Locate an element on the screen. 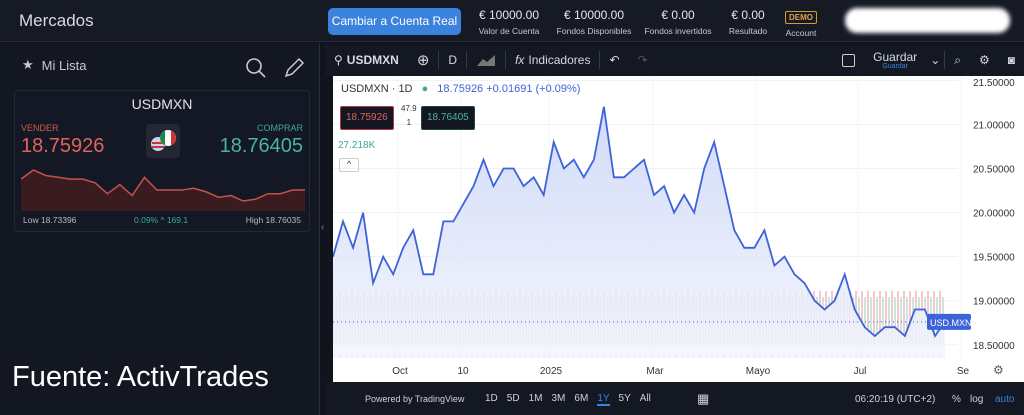  search-icon: ⚲ is located at coordinates (338, 60).